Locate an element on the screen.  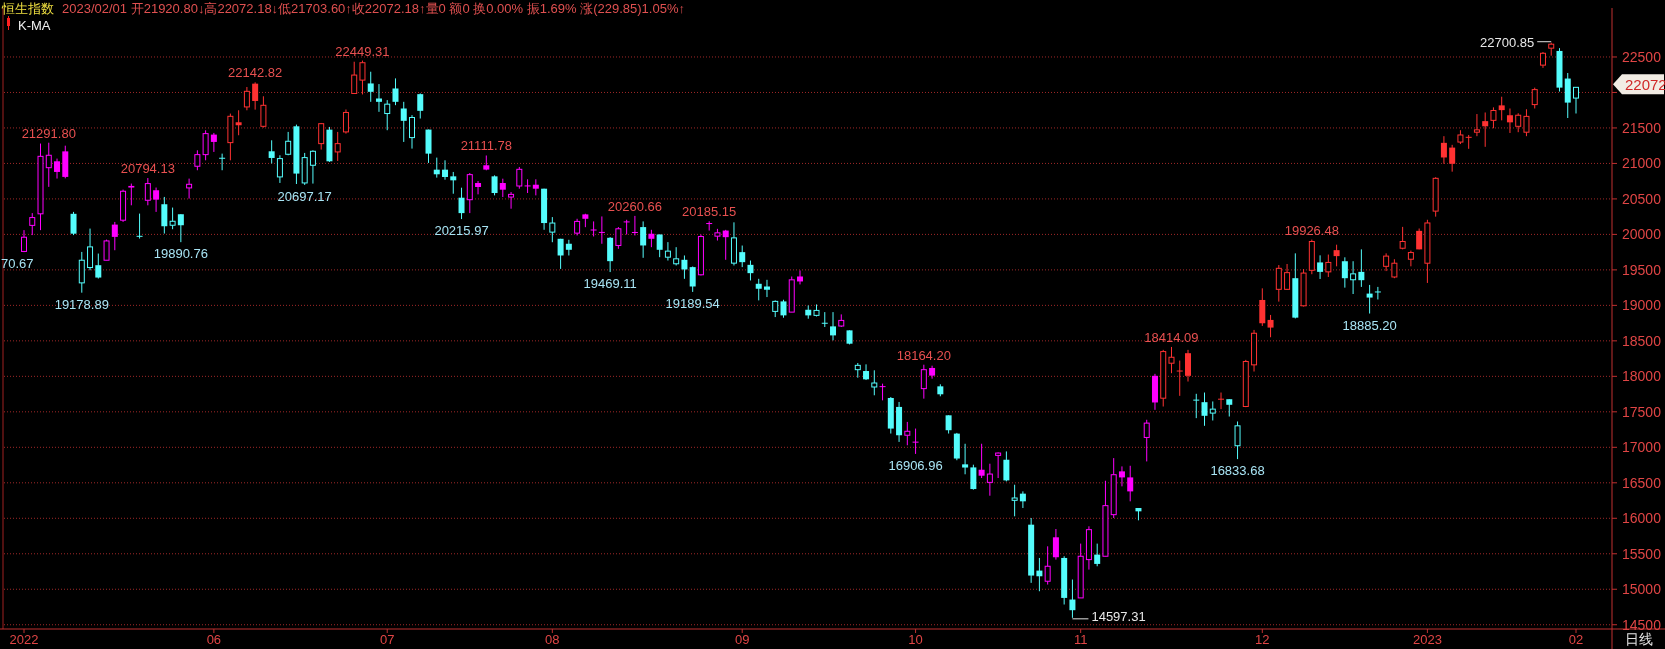
annotation: 20697.17 is located at coordinates (304, 196).